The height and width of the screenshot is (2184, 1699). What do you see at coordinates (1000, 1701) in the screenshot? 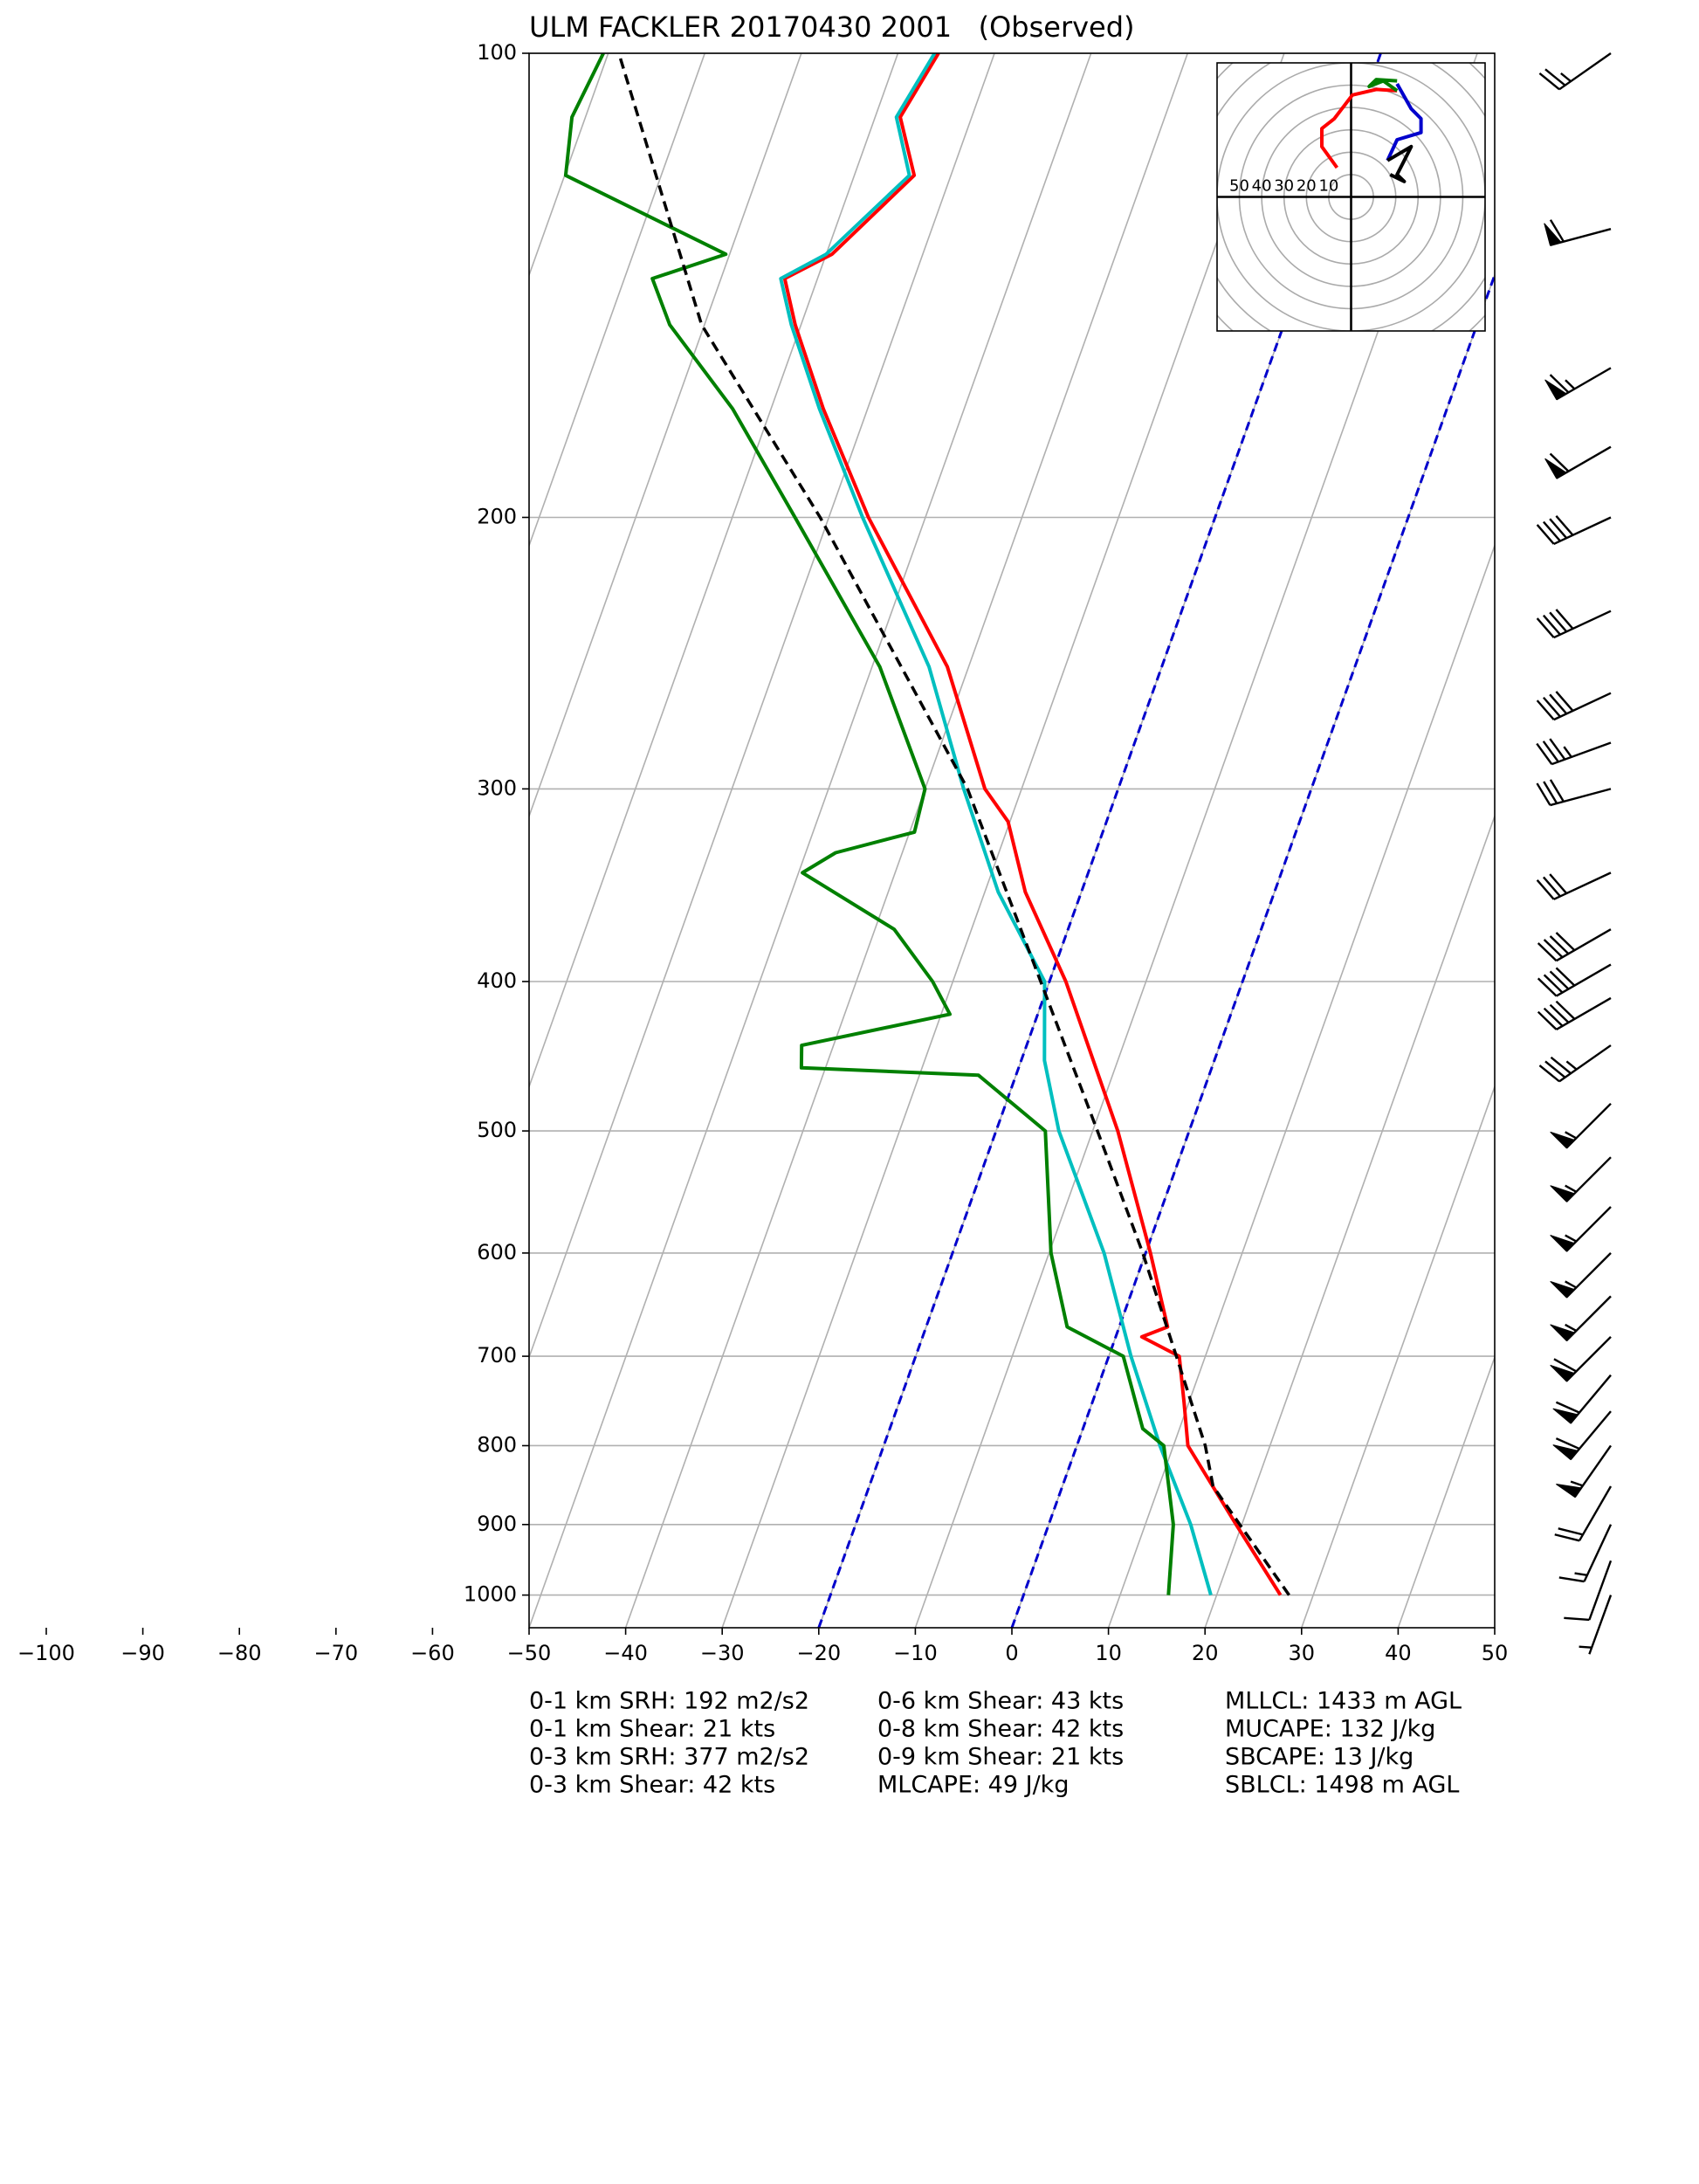
I see `stat-text: 0-6 km Shear: 43 kts` at bounding box center [1000, 1701].